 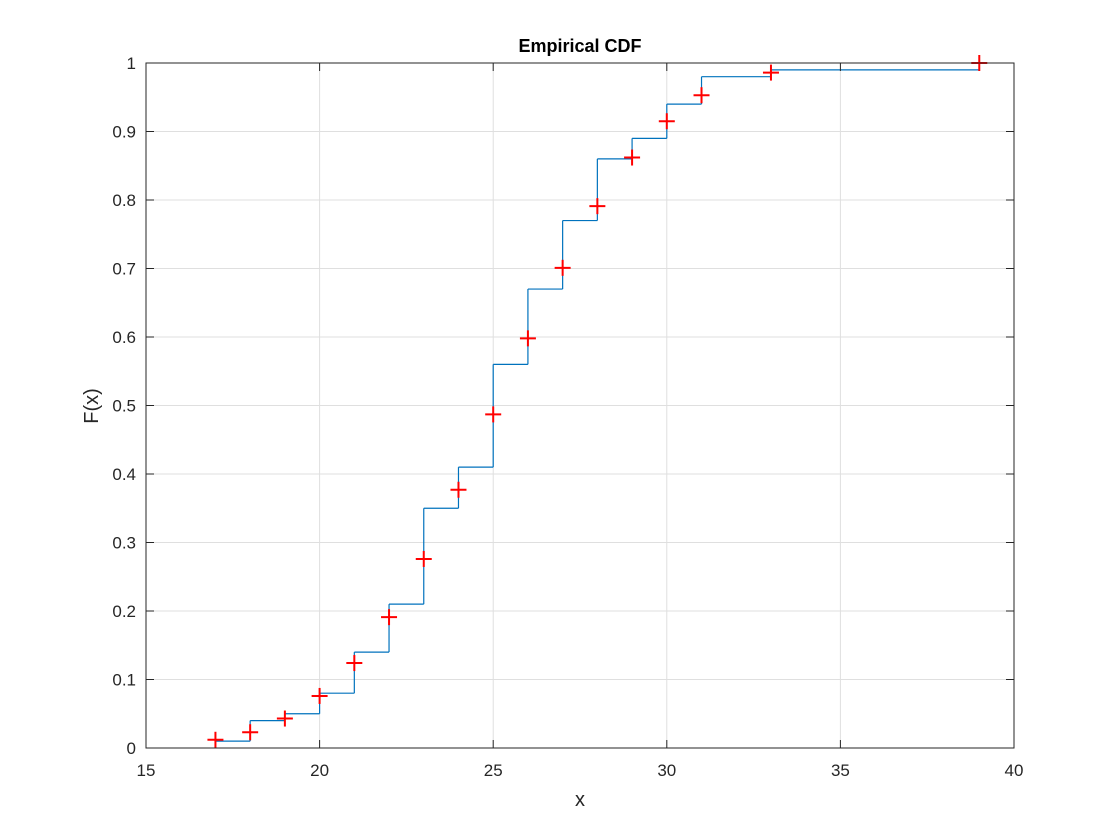 I want to click on x-tick-label: 35, so click(x=840, y=770).